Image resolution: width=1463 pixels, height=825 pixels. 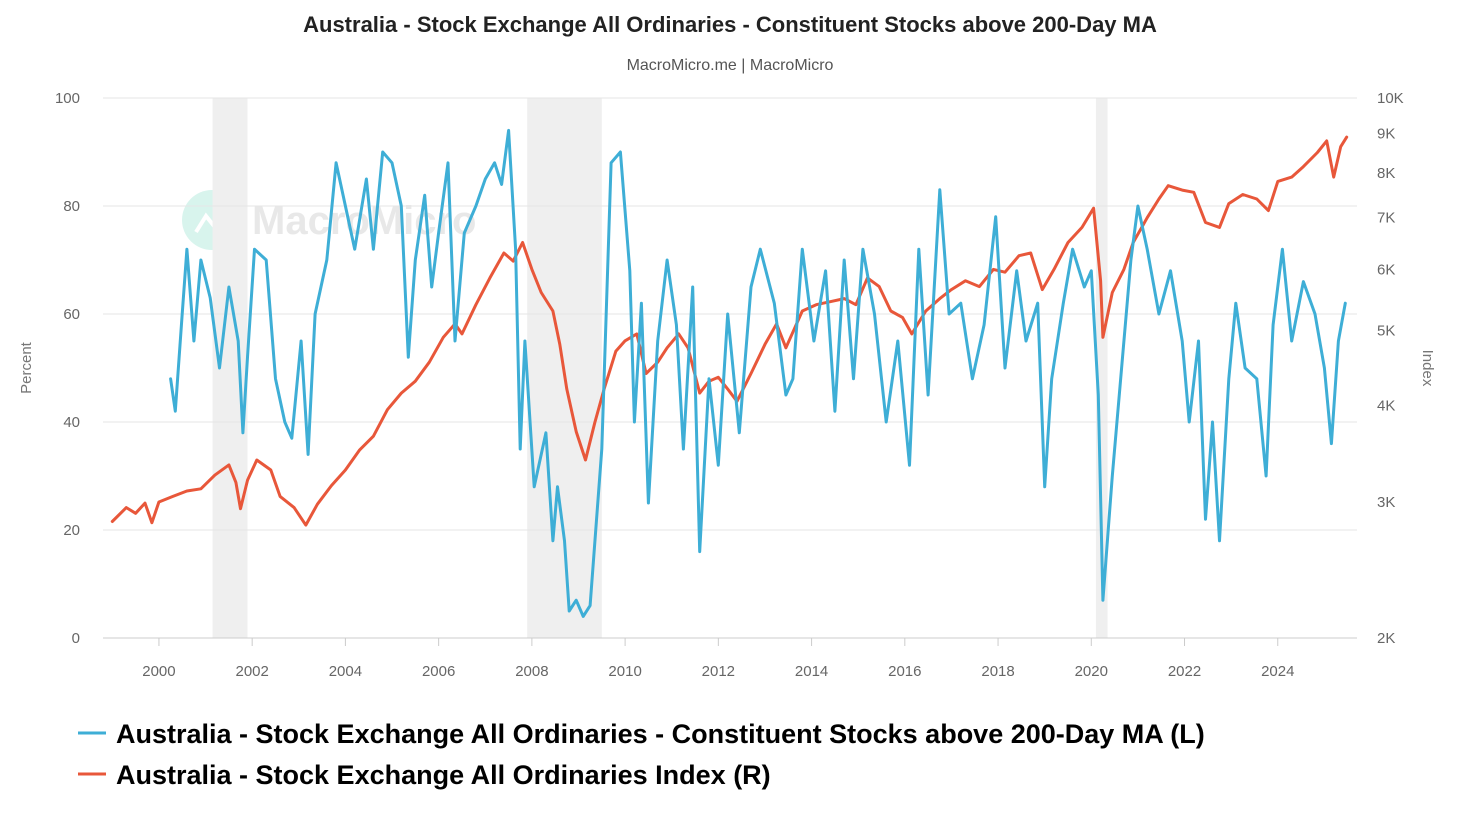 I want to click on x-tick-label: 2016, so click(x=904, y=671).